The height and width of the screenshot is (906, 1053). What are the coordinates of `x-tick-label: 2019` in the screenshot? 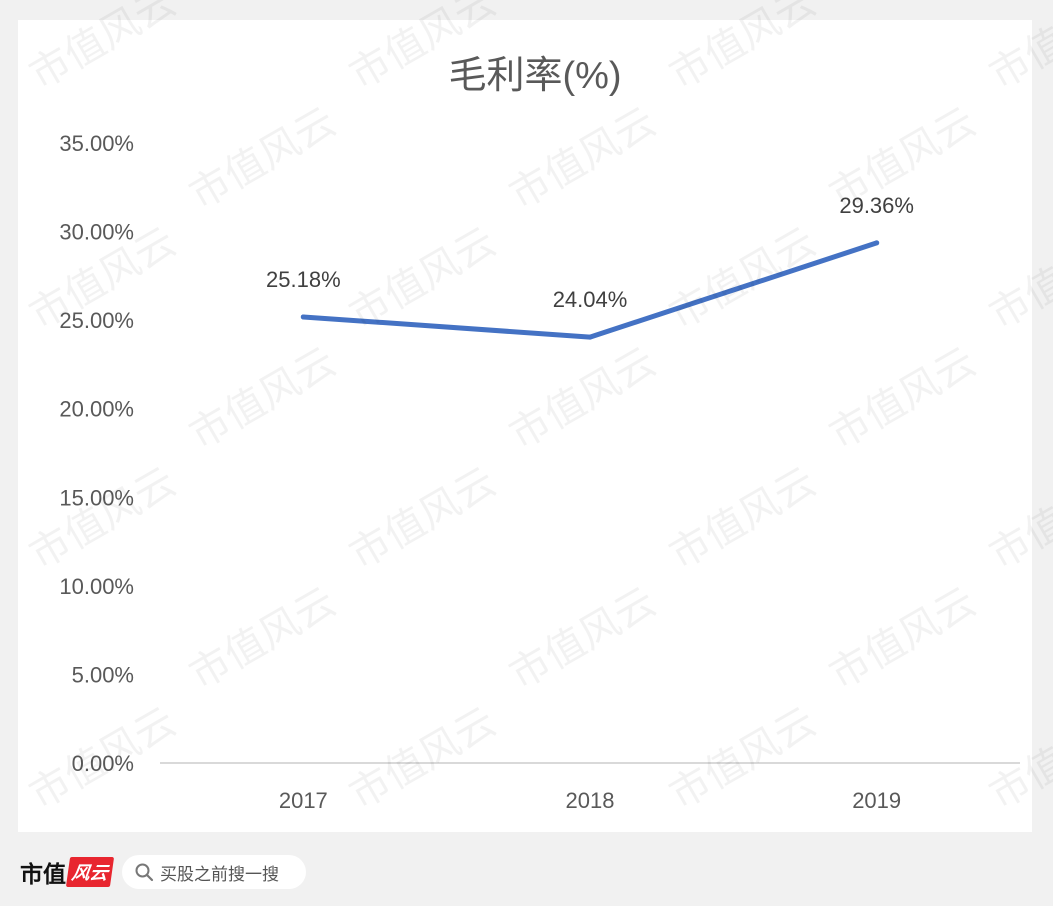 It's located at (876, 800).